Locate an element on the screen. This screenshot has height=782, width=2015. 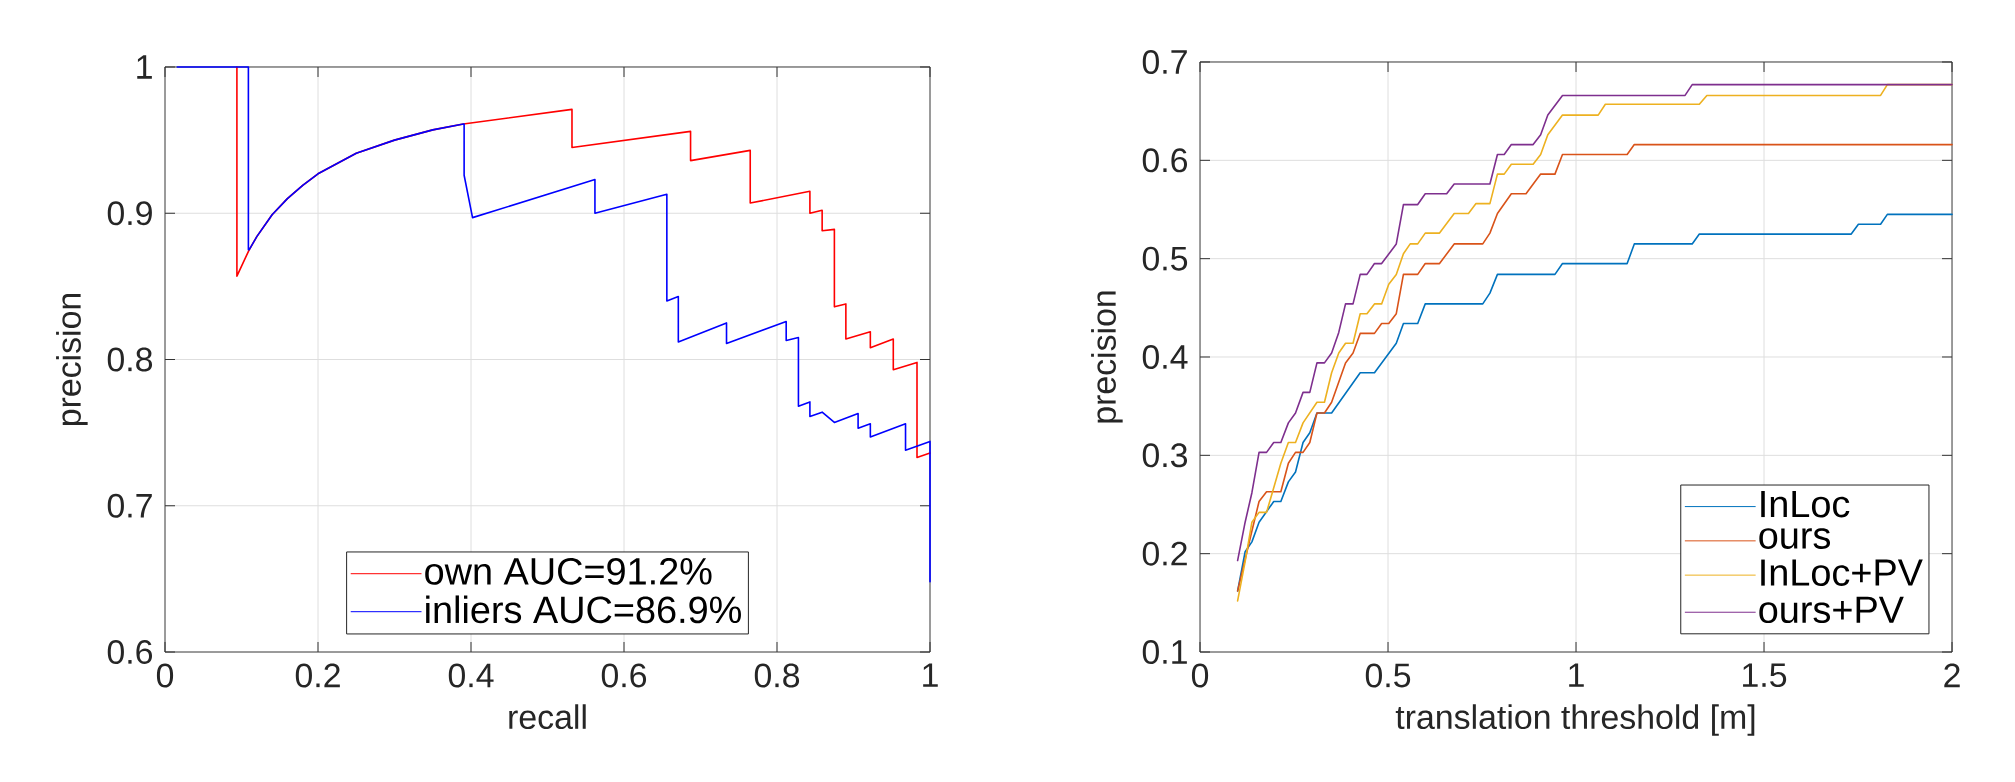
legend-label: ours is located at coordinates (1795, 538).